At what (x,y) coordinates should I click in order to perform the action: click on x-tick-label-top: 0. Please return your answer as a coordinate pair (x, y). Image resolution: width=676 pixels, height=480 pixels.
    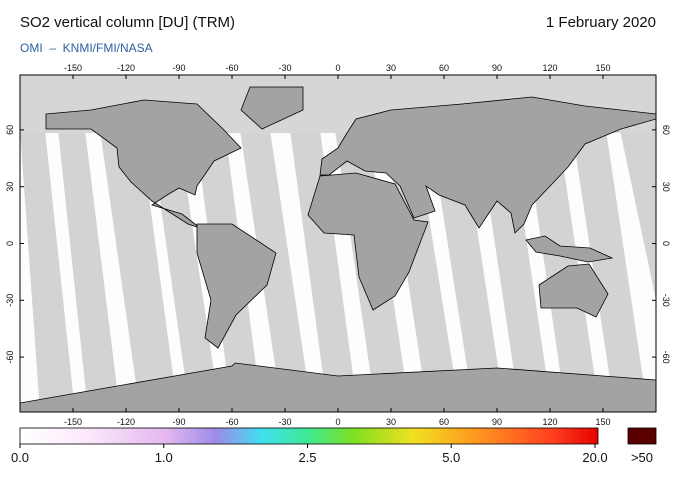
    Looking at the image, I should click on (337, 68).